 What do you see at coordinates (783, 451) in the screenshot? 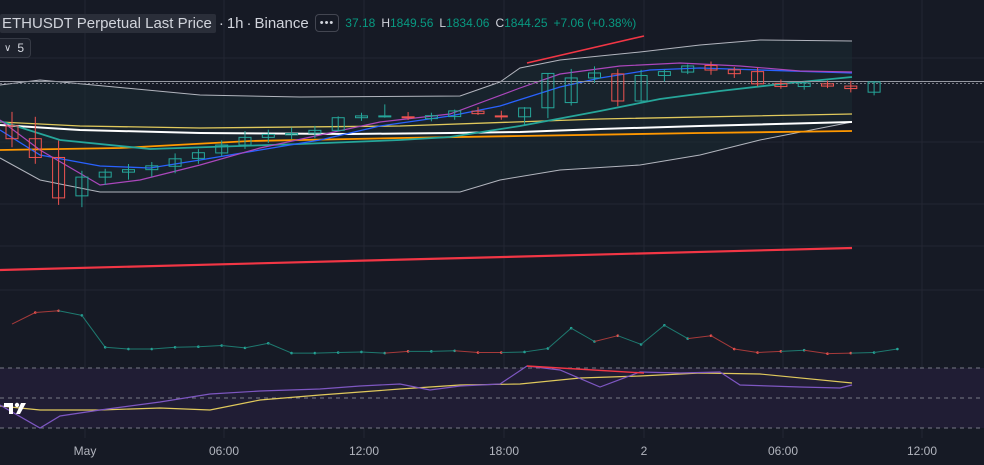
I see `time-label: 06:00` at bounding box center [783, 451].